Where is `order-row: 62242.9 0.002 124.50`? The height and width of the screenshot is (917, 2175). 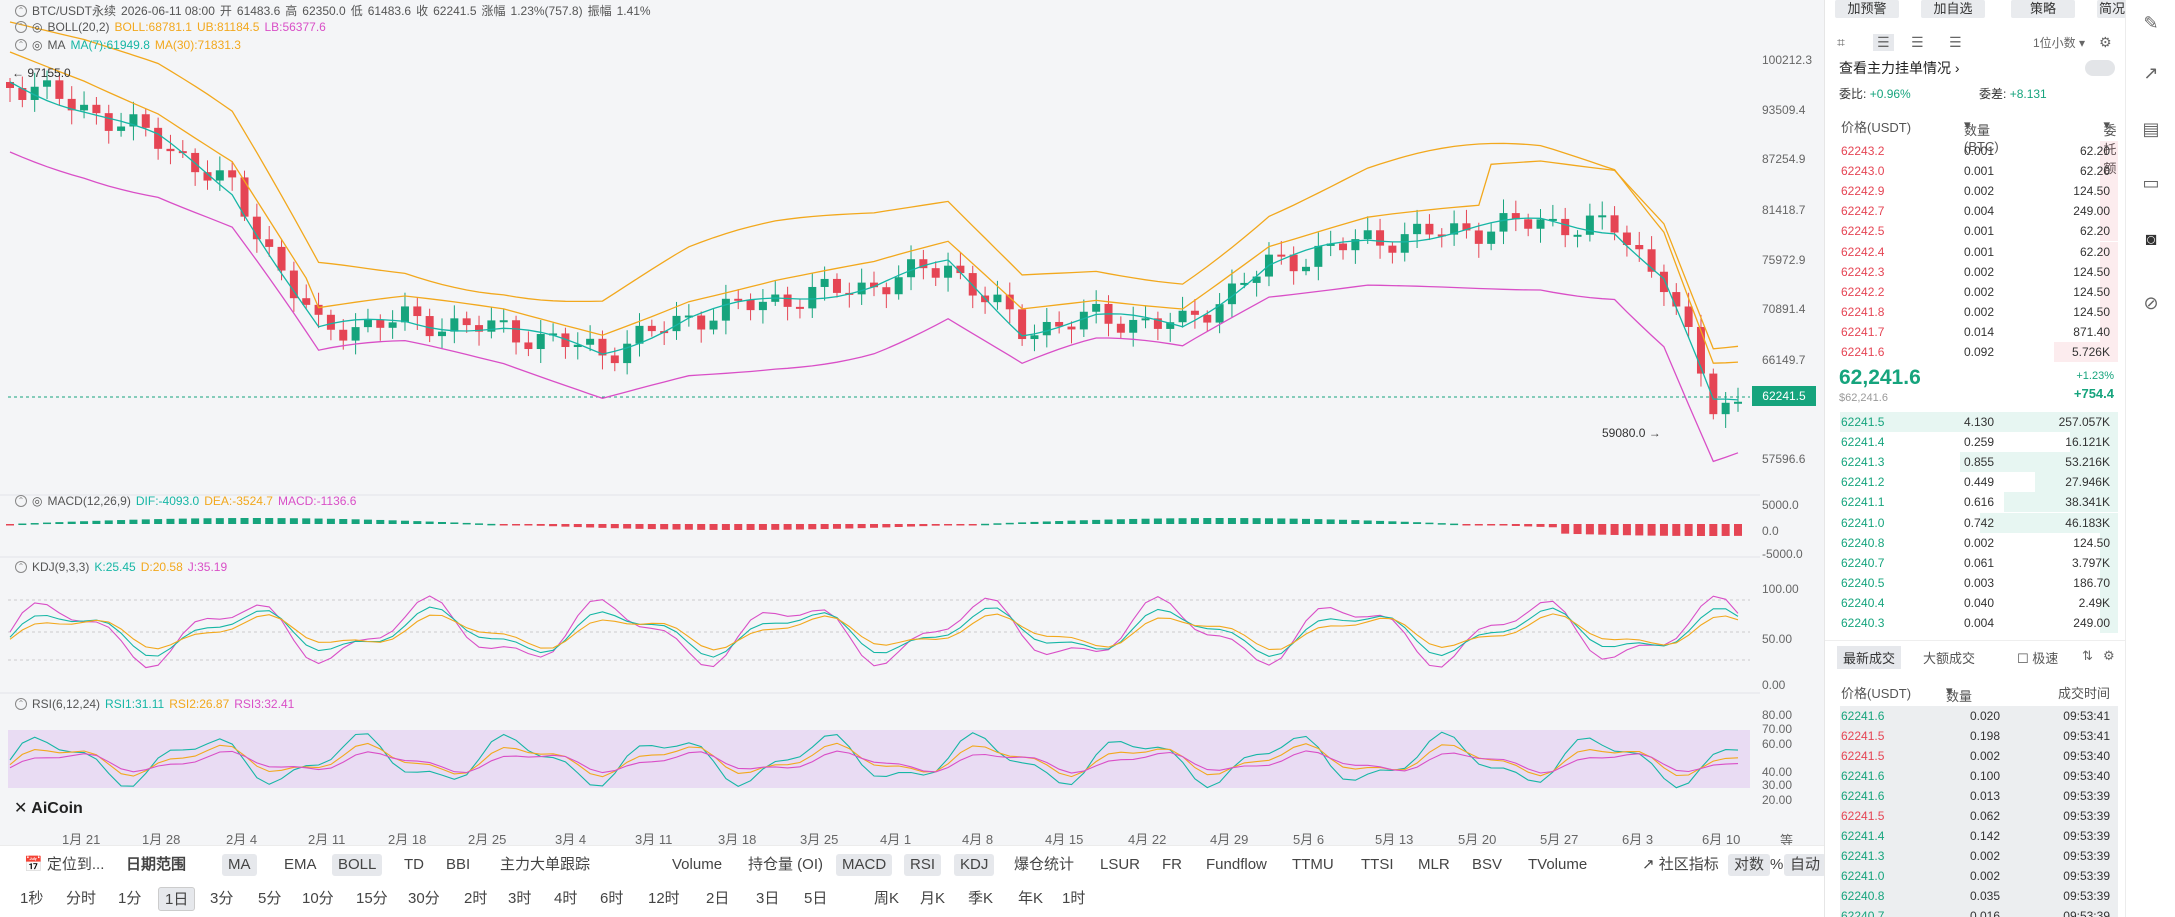 order-row: 62242.9 0.002 124.50 is located at coordinates (1979, 191).